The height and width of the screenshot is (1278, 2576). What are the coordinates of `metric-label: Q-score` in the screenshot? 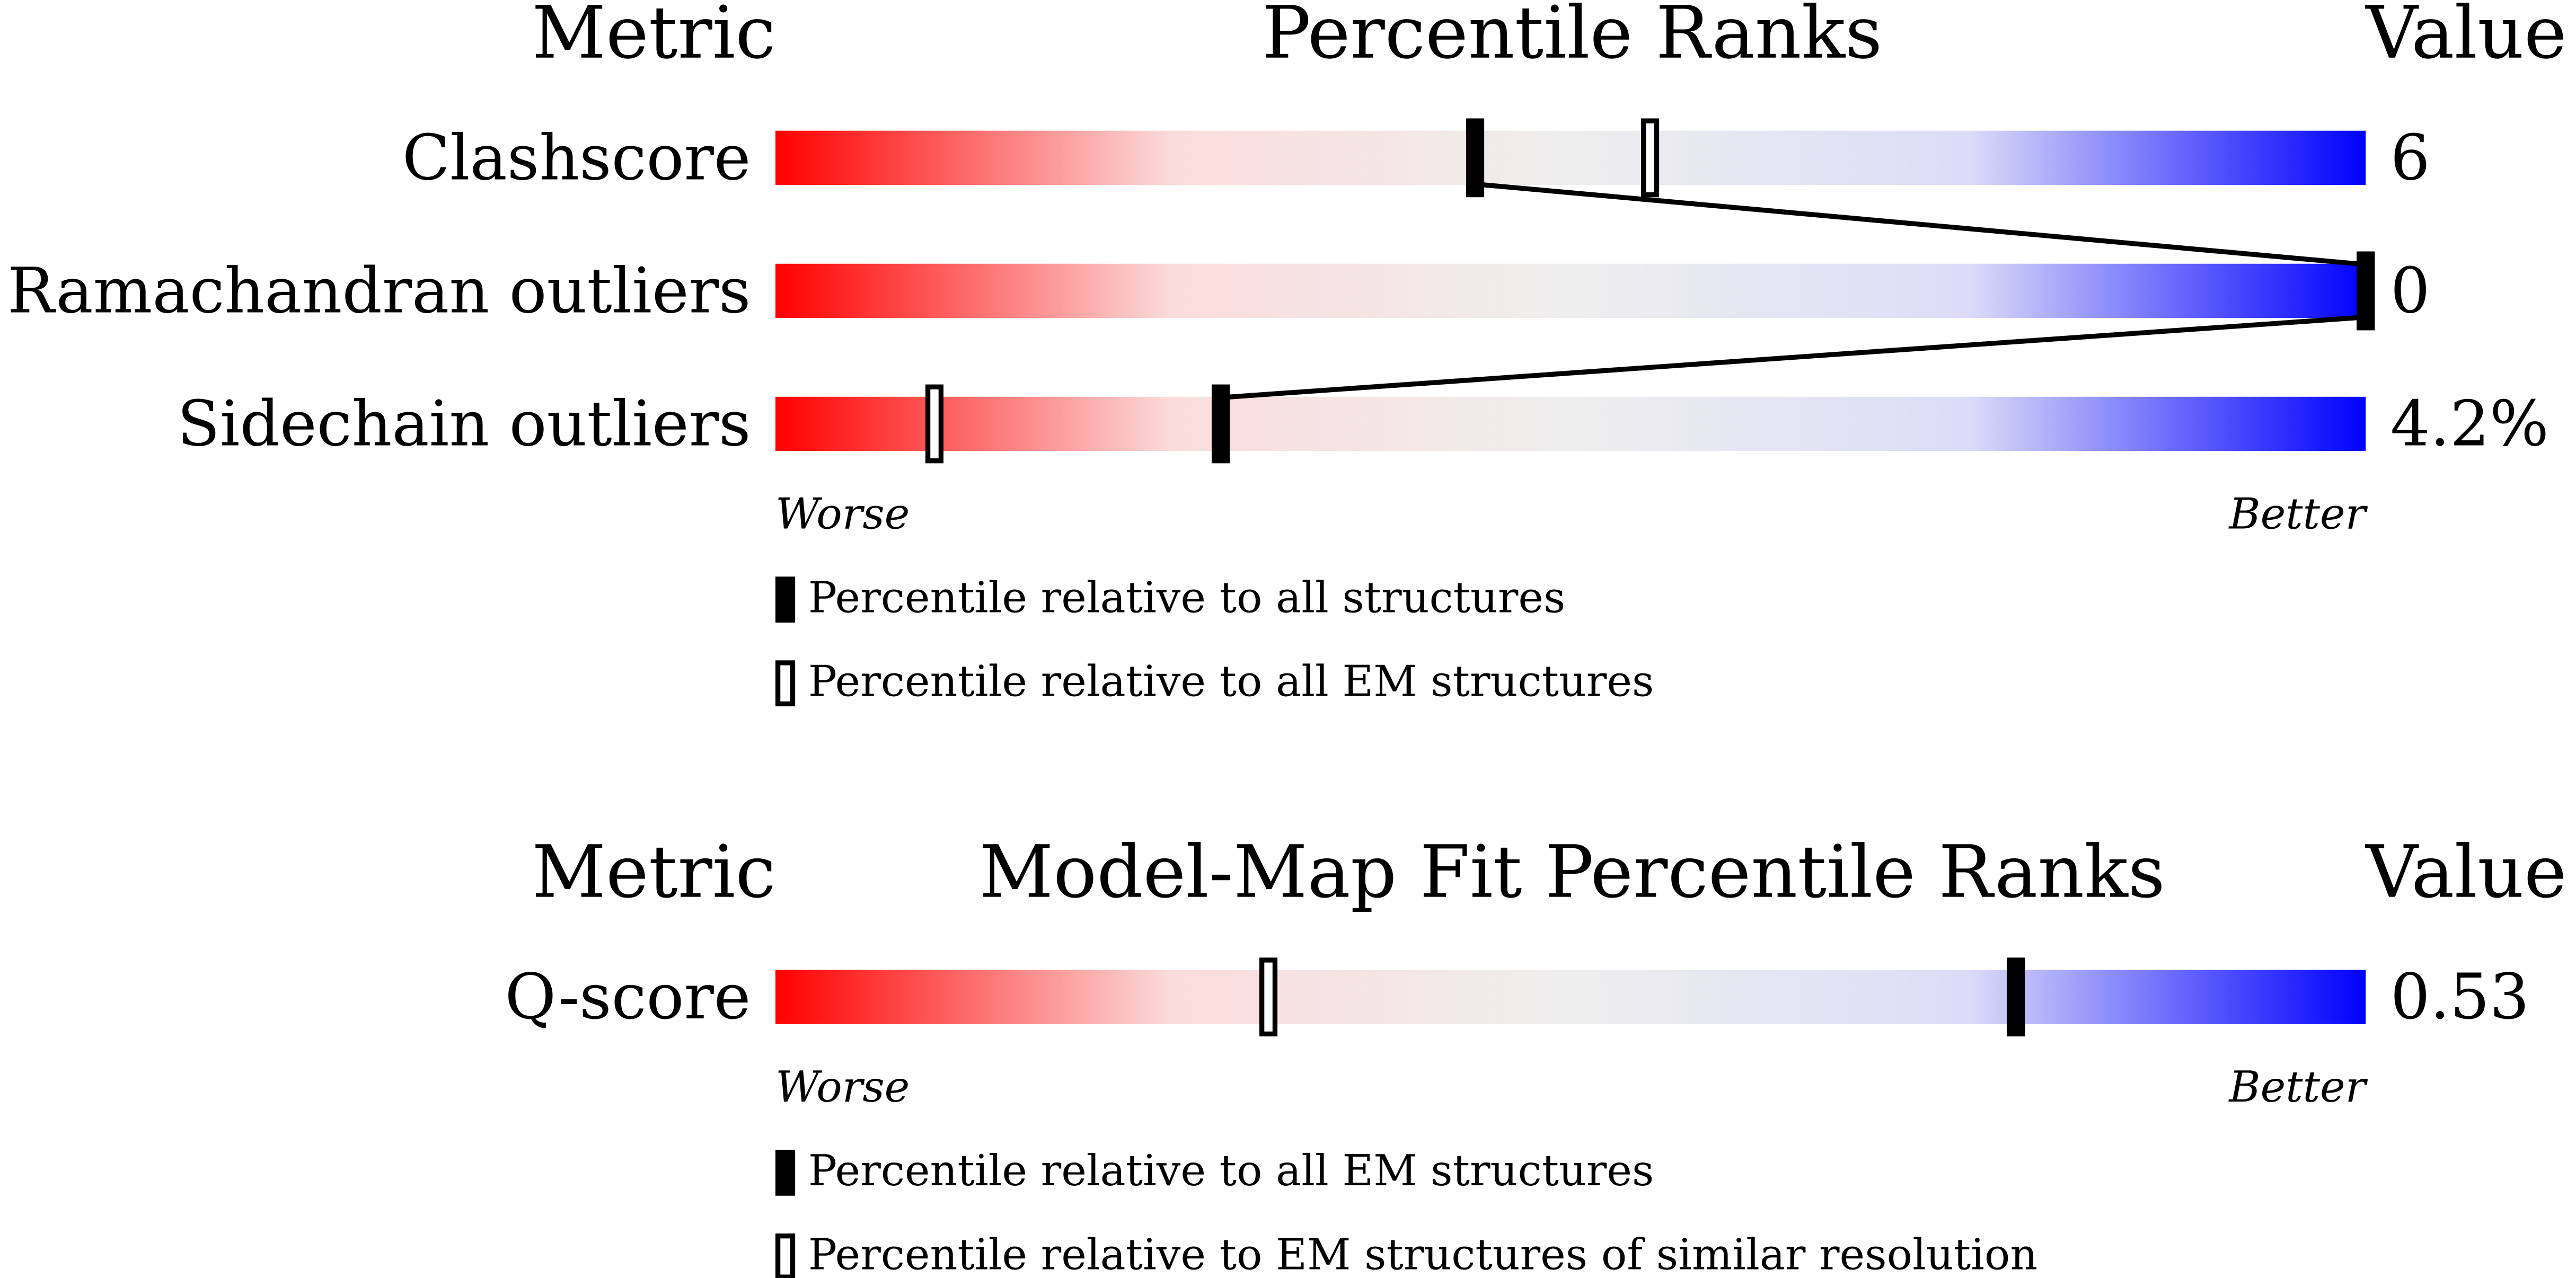 It's located at (628, 997).